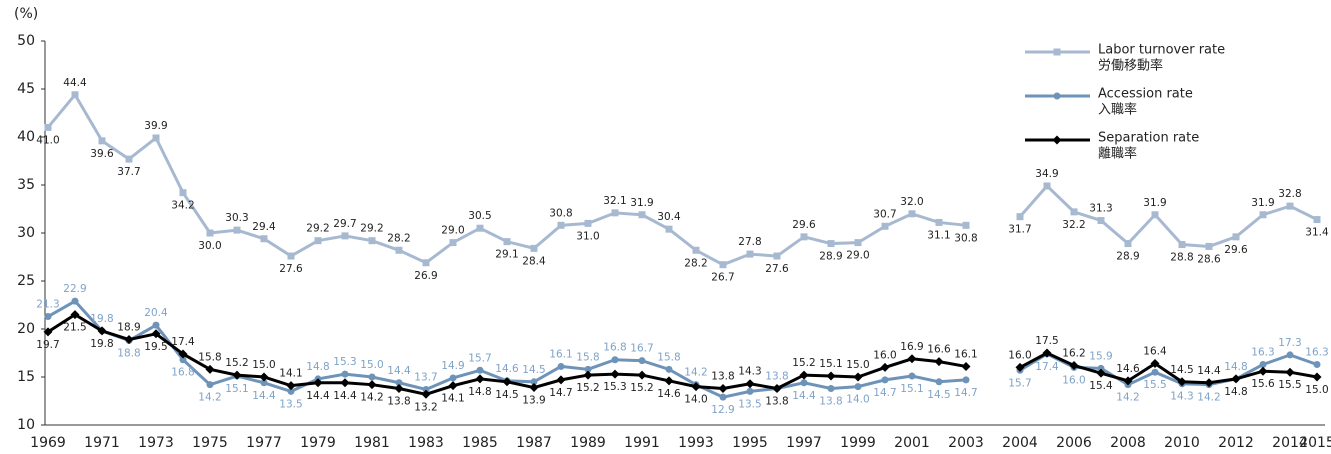 The image size is (1331, 454). I want to click on value-label: 18.9, so click(128, 328).